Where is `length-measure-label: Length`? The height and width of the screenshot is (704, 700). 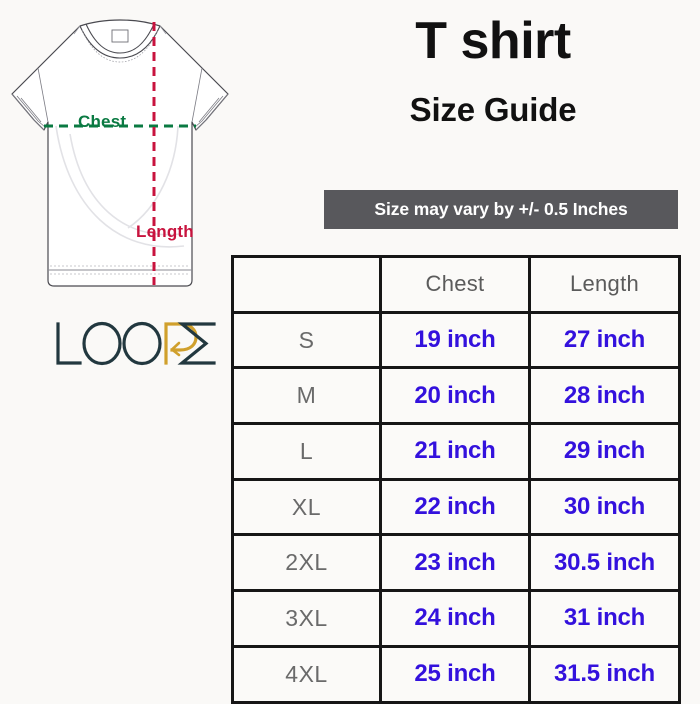 length-measure-label: Length is located at coordinates (165, 231).